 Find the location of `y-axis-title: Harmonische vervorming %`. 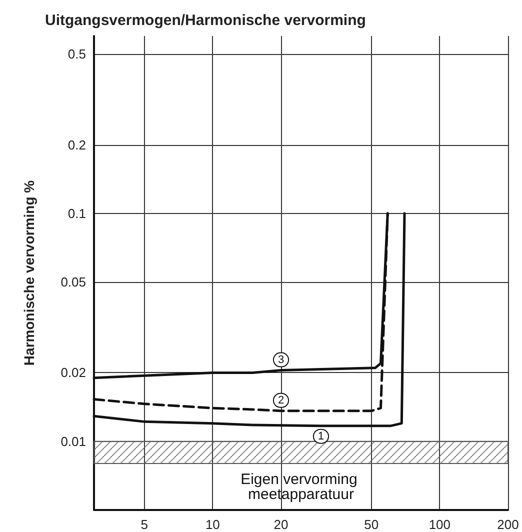

y-axis-title: Harmonische vervorming % is located at coordinates (29, 273).